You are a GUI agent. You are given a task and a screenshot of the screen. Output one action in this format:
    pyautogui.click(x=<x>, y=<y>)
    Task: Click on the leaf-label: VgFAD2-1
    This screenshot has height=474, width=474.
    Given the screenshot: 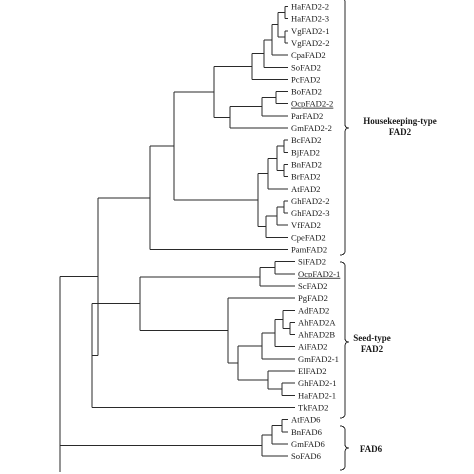 What is the action you would take?
    pyautogui.click(x=310, y=31)
    